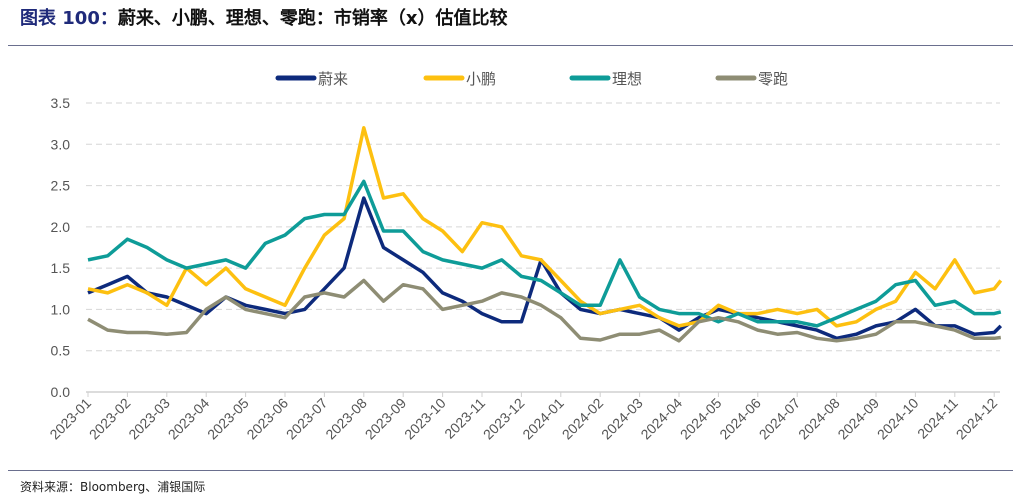 This screenshot has height=495, width=1017. I want to click on x-tick-label: 2024-12, so click(977, 419).